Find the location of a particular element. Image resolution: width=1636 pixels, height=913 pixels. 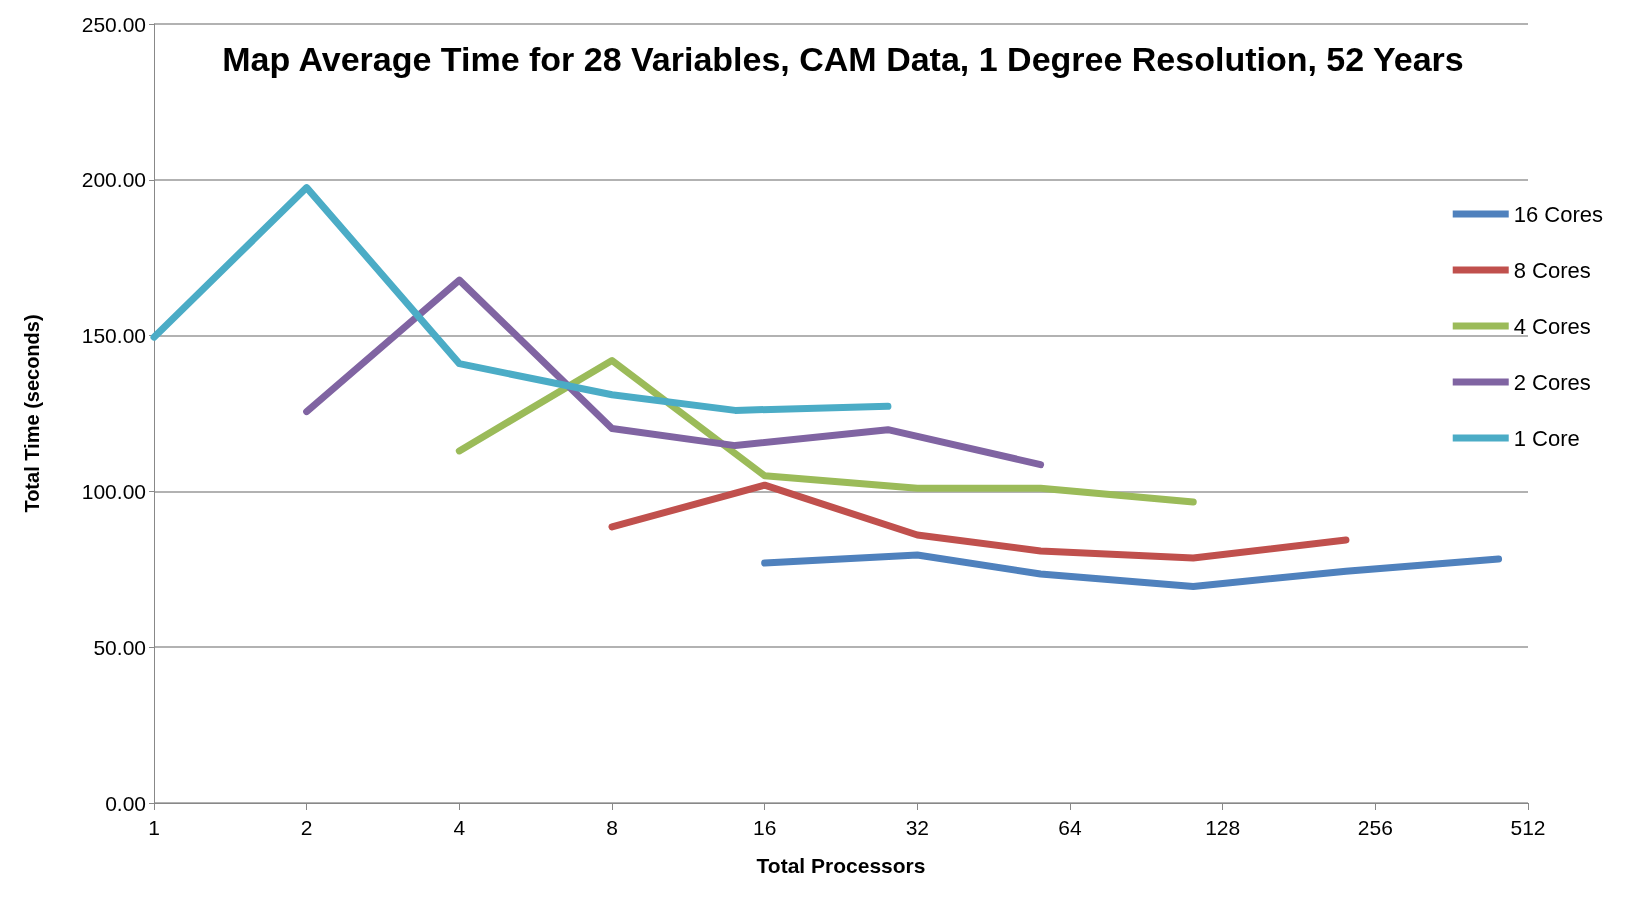

x-tick-label: 32 is located at coordinates (917, 827).